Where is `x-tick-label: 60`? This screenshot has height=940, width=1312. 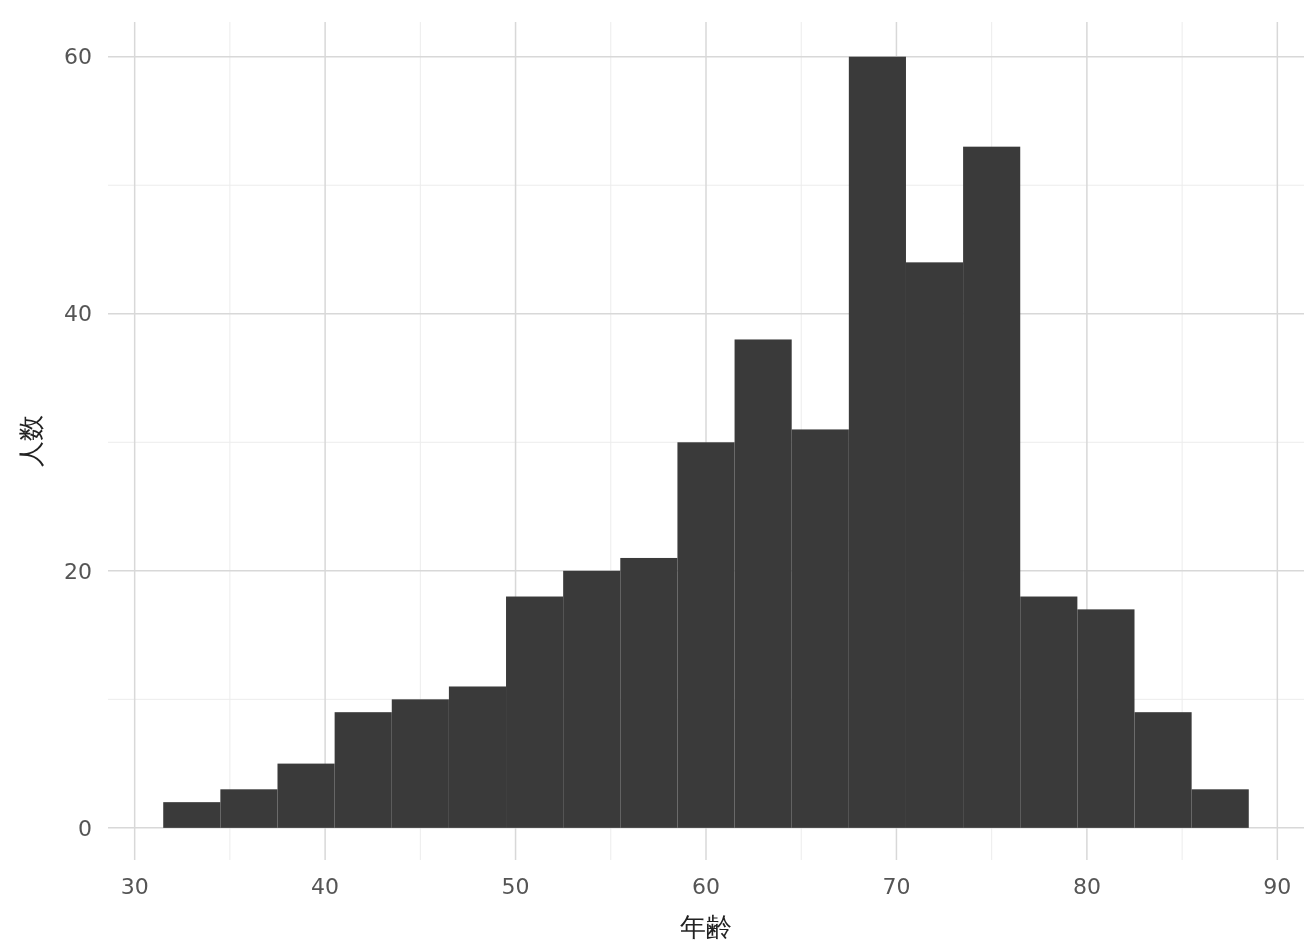
x-tick-label: 60 is located at coordinates (706, 886).